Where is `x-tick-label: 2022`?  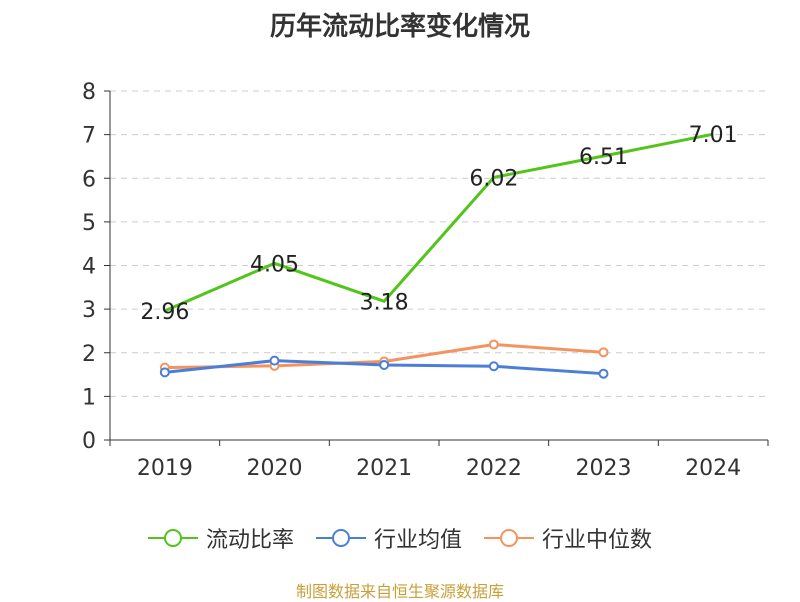 x-tick-label: 2022 is located at coordinates (494, 468).